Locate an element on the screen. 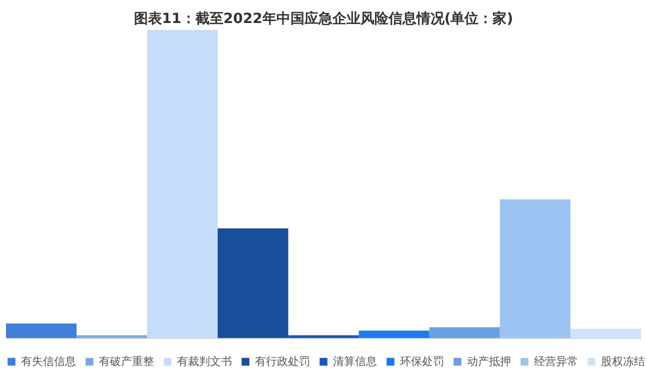 The width and height of the screenshot is (647, 387). legend-label: 有失信信息 is located at coordinates (48, 361).